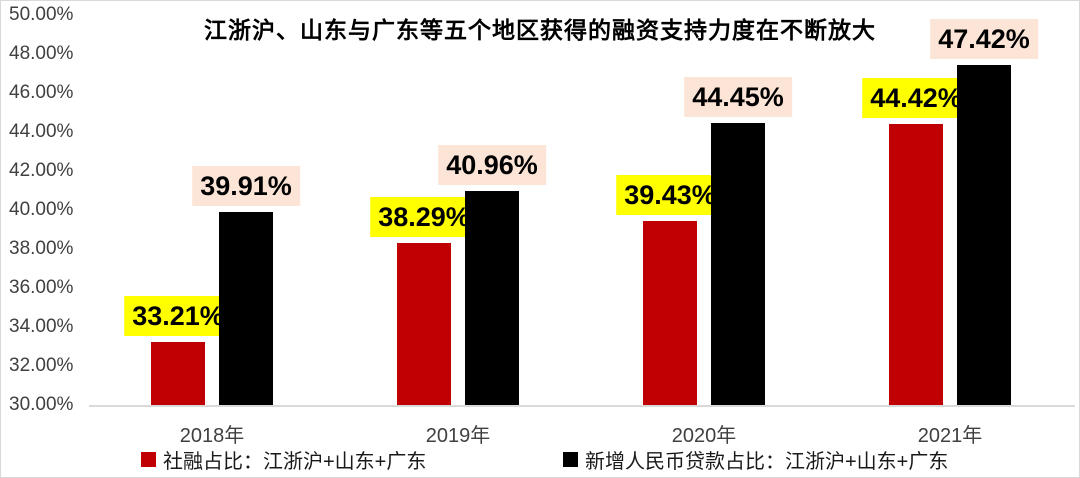 This screenshot has width=1080, height=478. What do you see at coordinates (492, 298) in the screenshot?
I see `bar-series2-2019` at bounding box center [492, 298].